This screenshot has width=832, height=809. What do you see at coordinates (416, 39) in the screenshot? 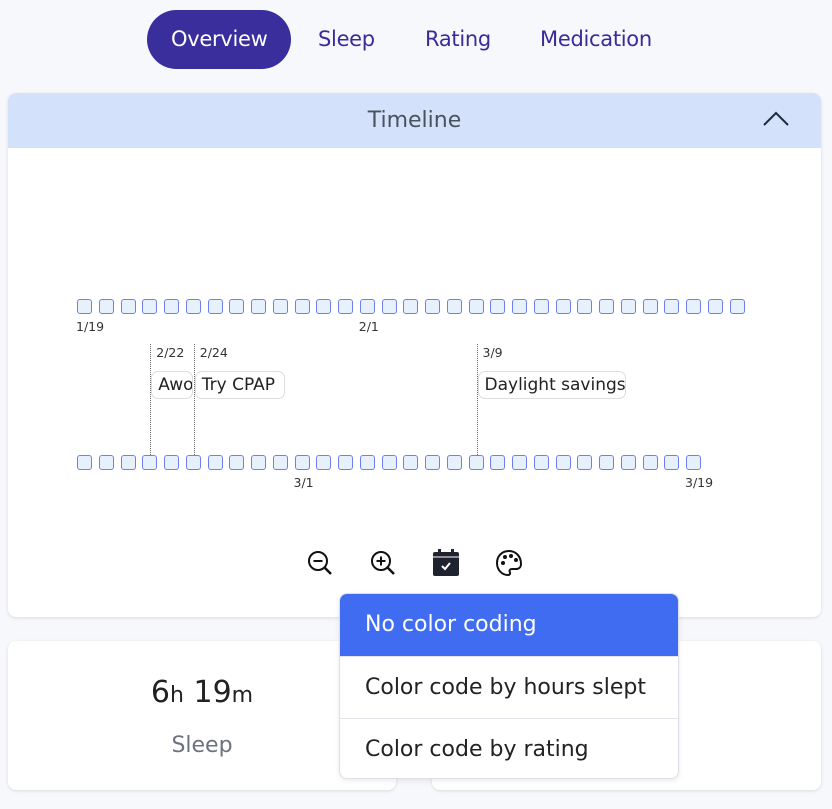
I see `tab-bar: Overview Sleep Rating Medication` at bounding box center [416, 39].